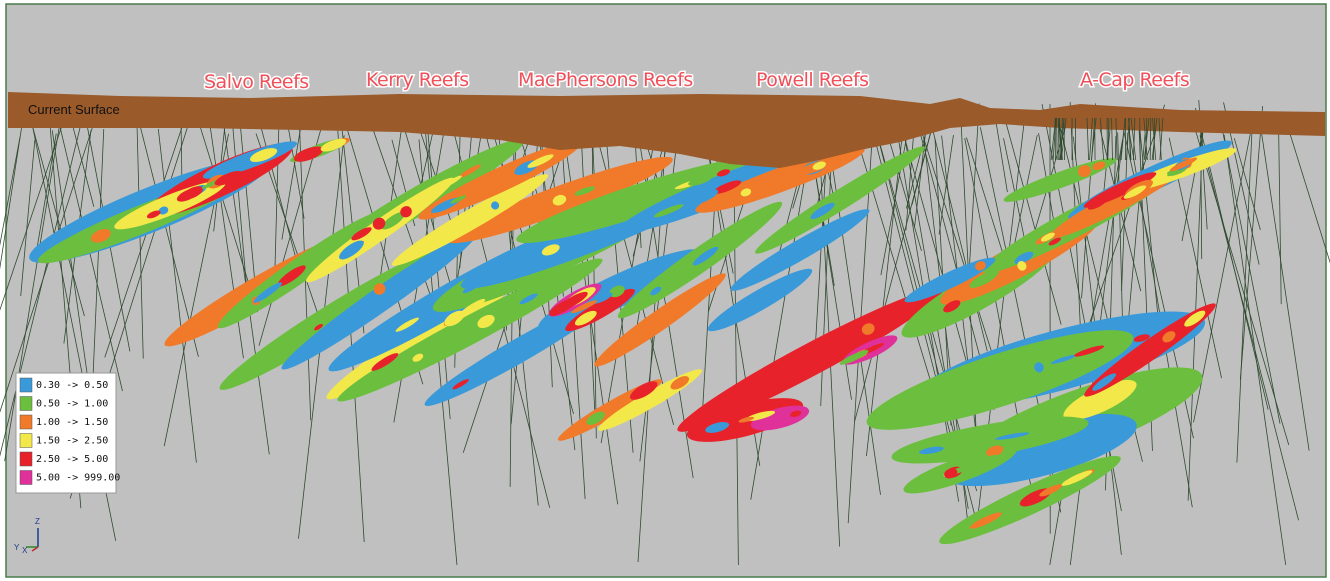  Describe the element at coordinates (72, 385) in the screenshot. I see `legend-label: 0.30 -> 0.50` at that location.